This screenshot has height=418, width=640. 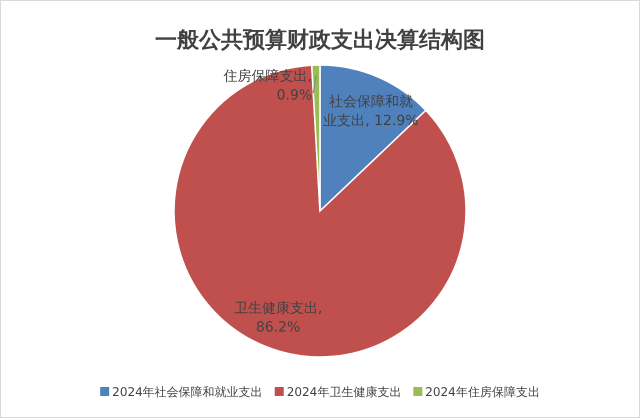 I want to click on legend: 2024年社会保障和就业支出 2024年卫生健康支出 2024年住房保障支出, so click(x=320, y=392).